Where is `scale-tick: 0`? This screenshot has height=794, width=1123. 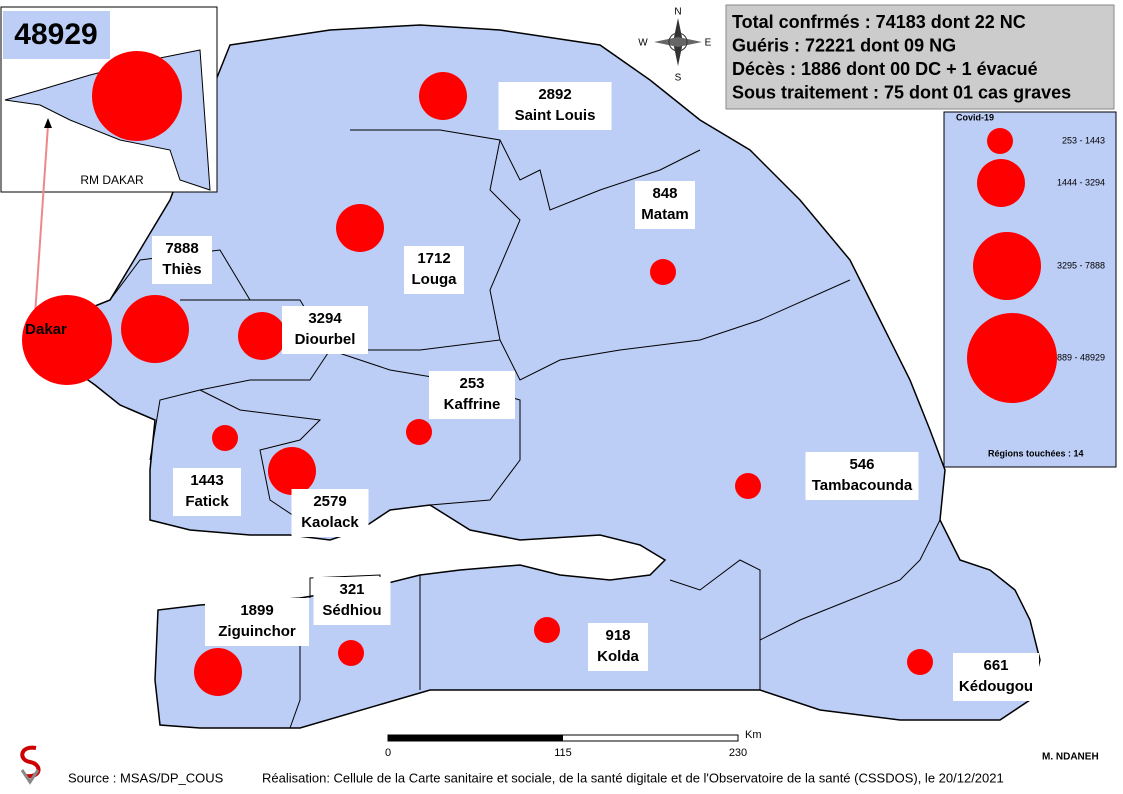
scale-tick: 0 is located at coordinates (388, 753).